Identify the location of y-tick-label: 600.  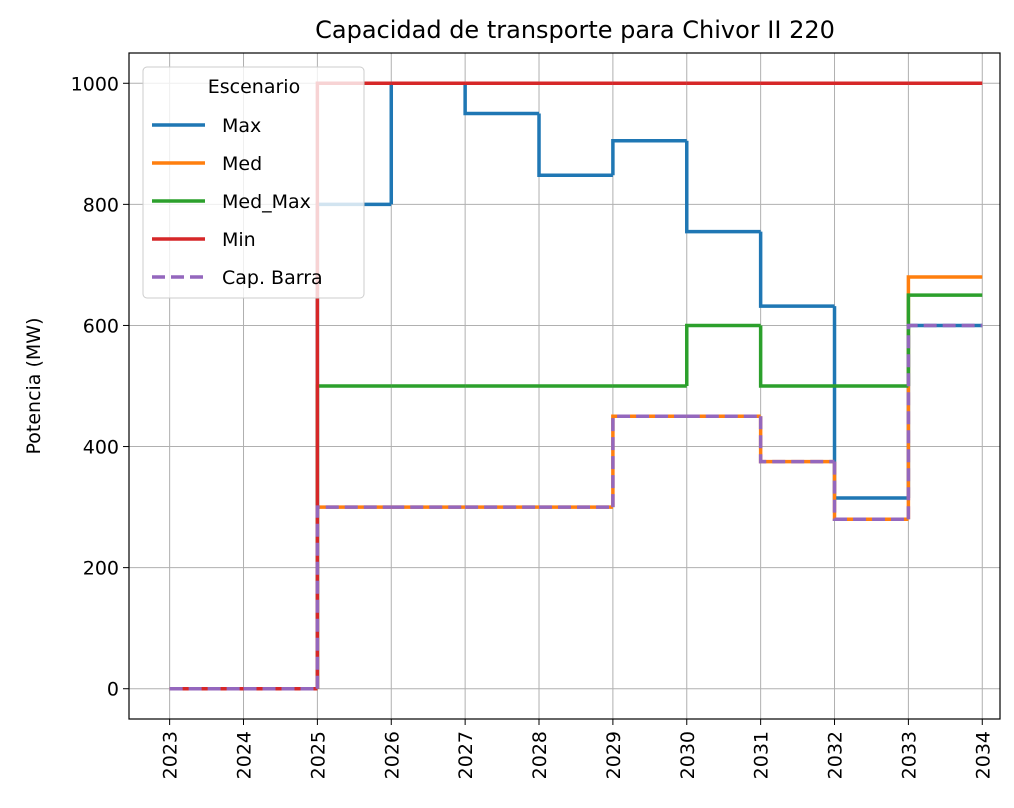
(101, 326).